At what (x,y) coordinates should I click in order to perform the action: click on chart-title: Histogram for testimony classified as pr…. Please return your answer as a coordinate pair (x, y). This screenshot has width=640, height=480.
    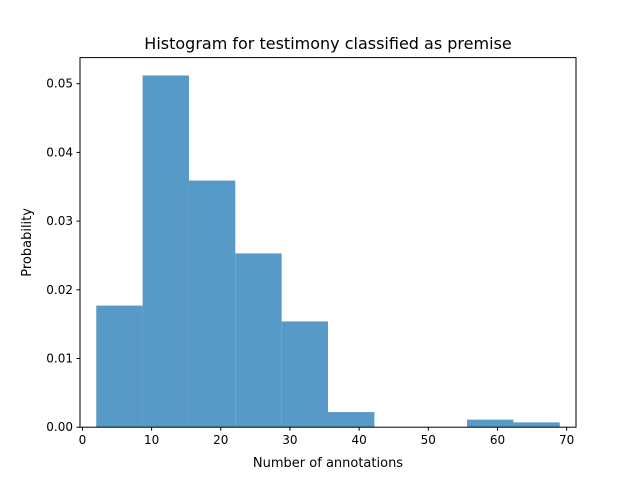
    Looking at the image, I should click on (327, 43).